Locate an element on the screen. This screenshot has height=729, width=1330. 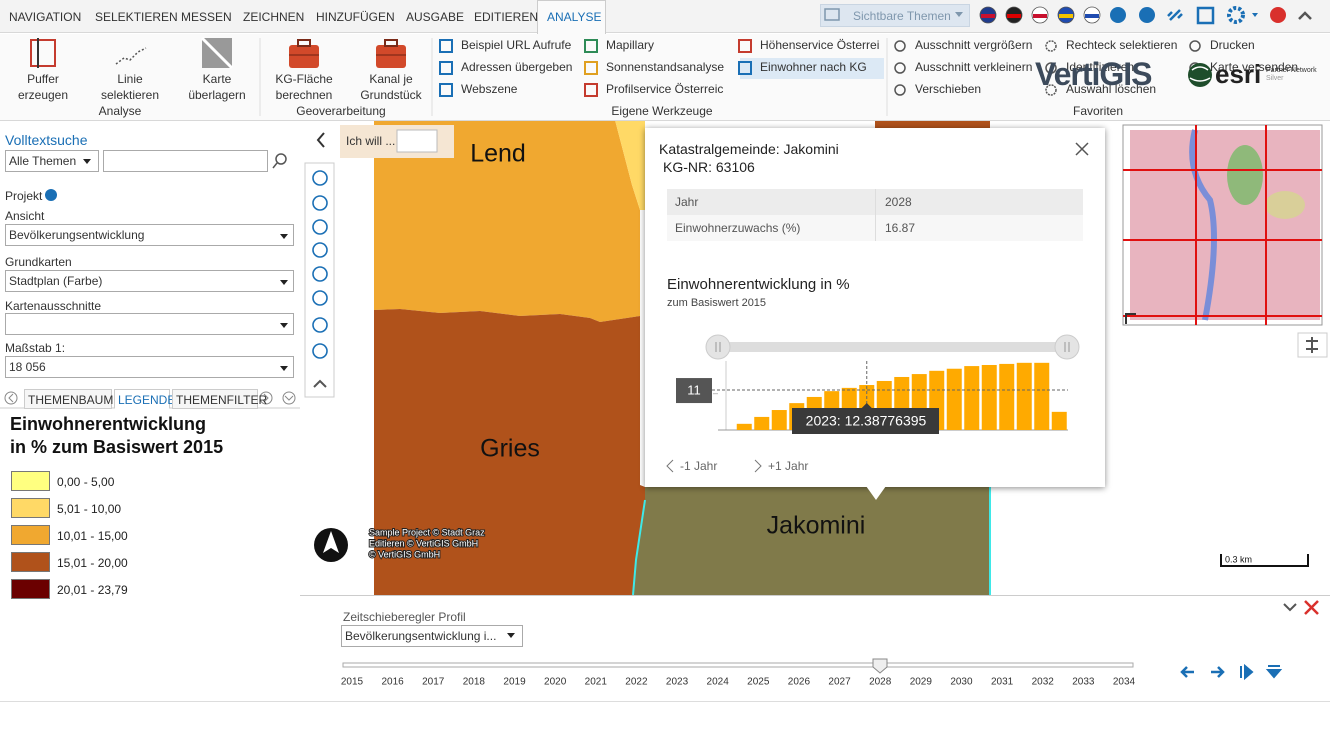
sidebar-tab-label: THEMENBAUM is located at coordinates (71, 400).